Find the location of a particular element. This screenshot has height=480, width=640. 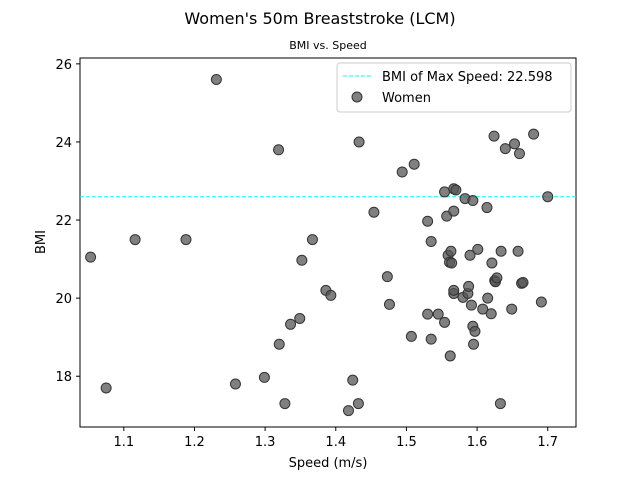

x-tick-label: 1.6 is located at coordinates (477, 442).